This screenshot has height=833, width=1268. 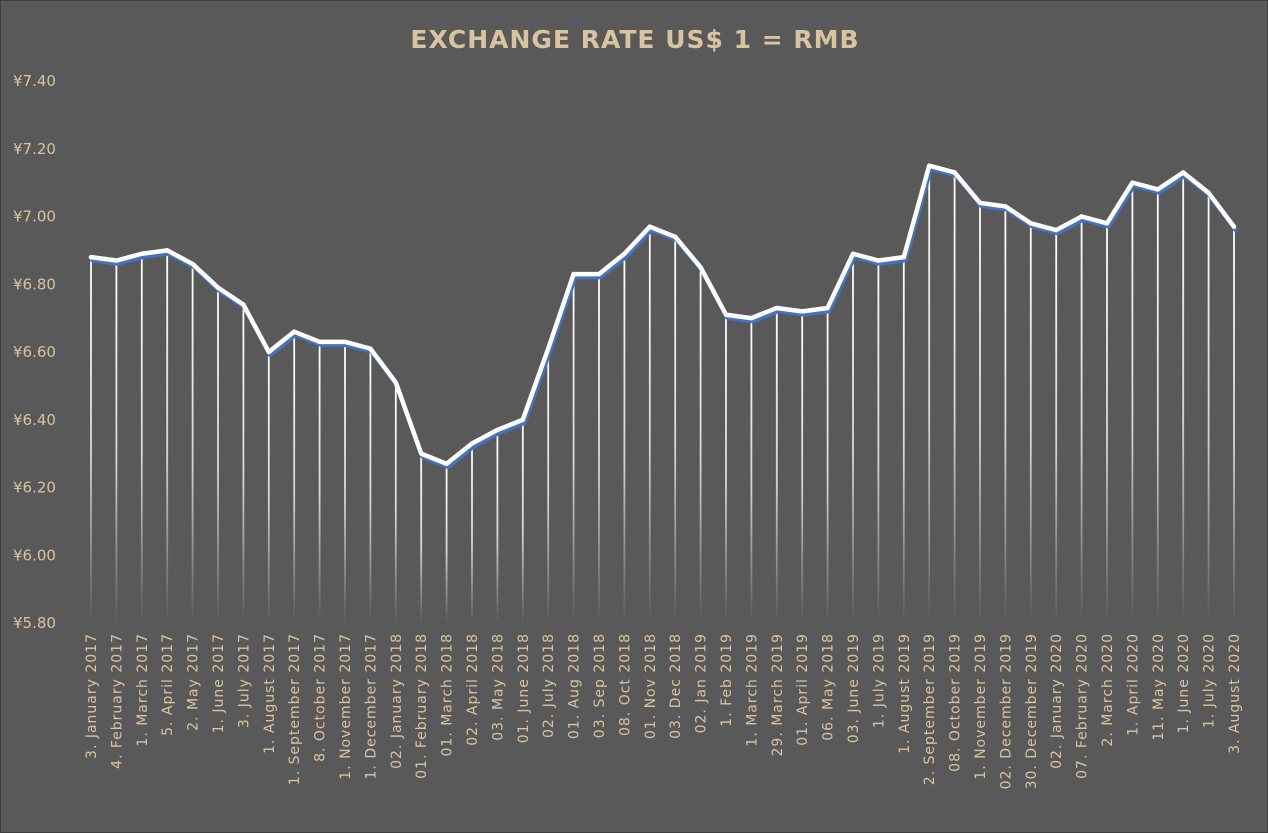 I want to click on x-tick-label: 1. March 2019, so click(x=752, y=690).